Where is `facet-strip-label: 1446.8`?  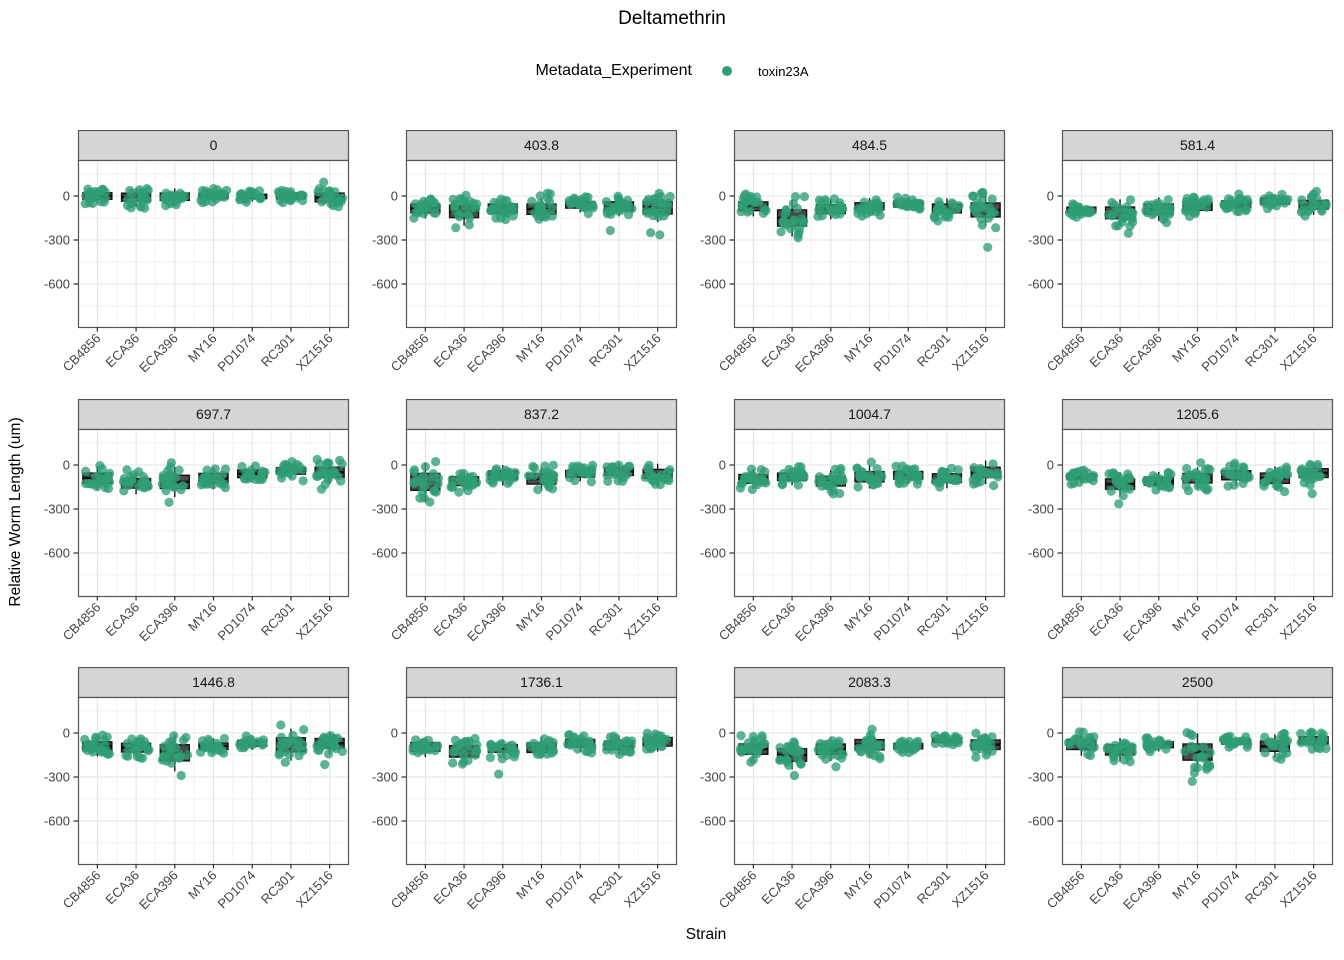
facet-strip-label: 1446.8 is located at coordinates (213, 682).